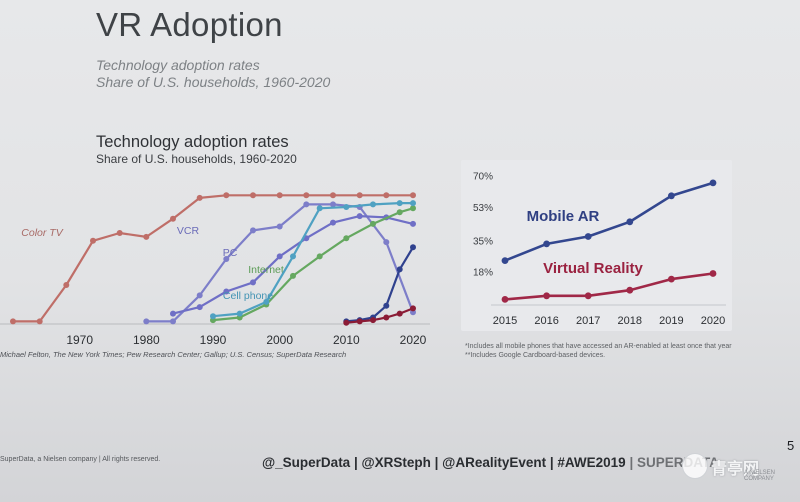 Image resolution: width=800 pixels, height=502 pixels. Describe the element at coordinates (79, 340) in the screenshot. I see `x-tick-label: 1970` at that location.